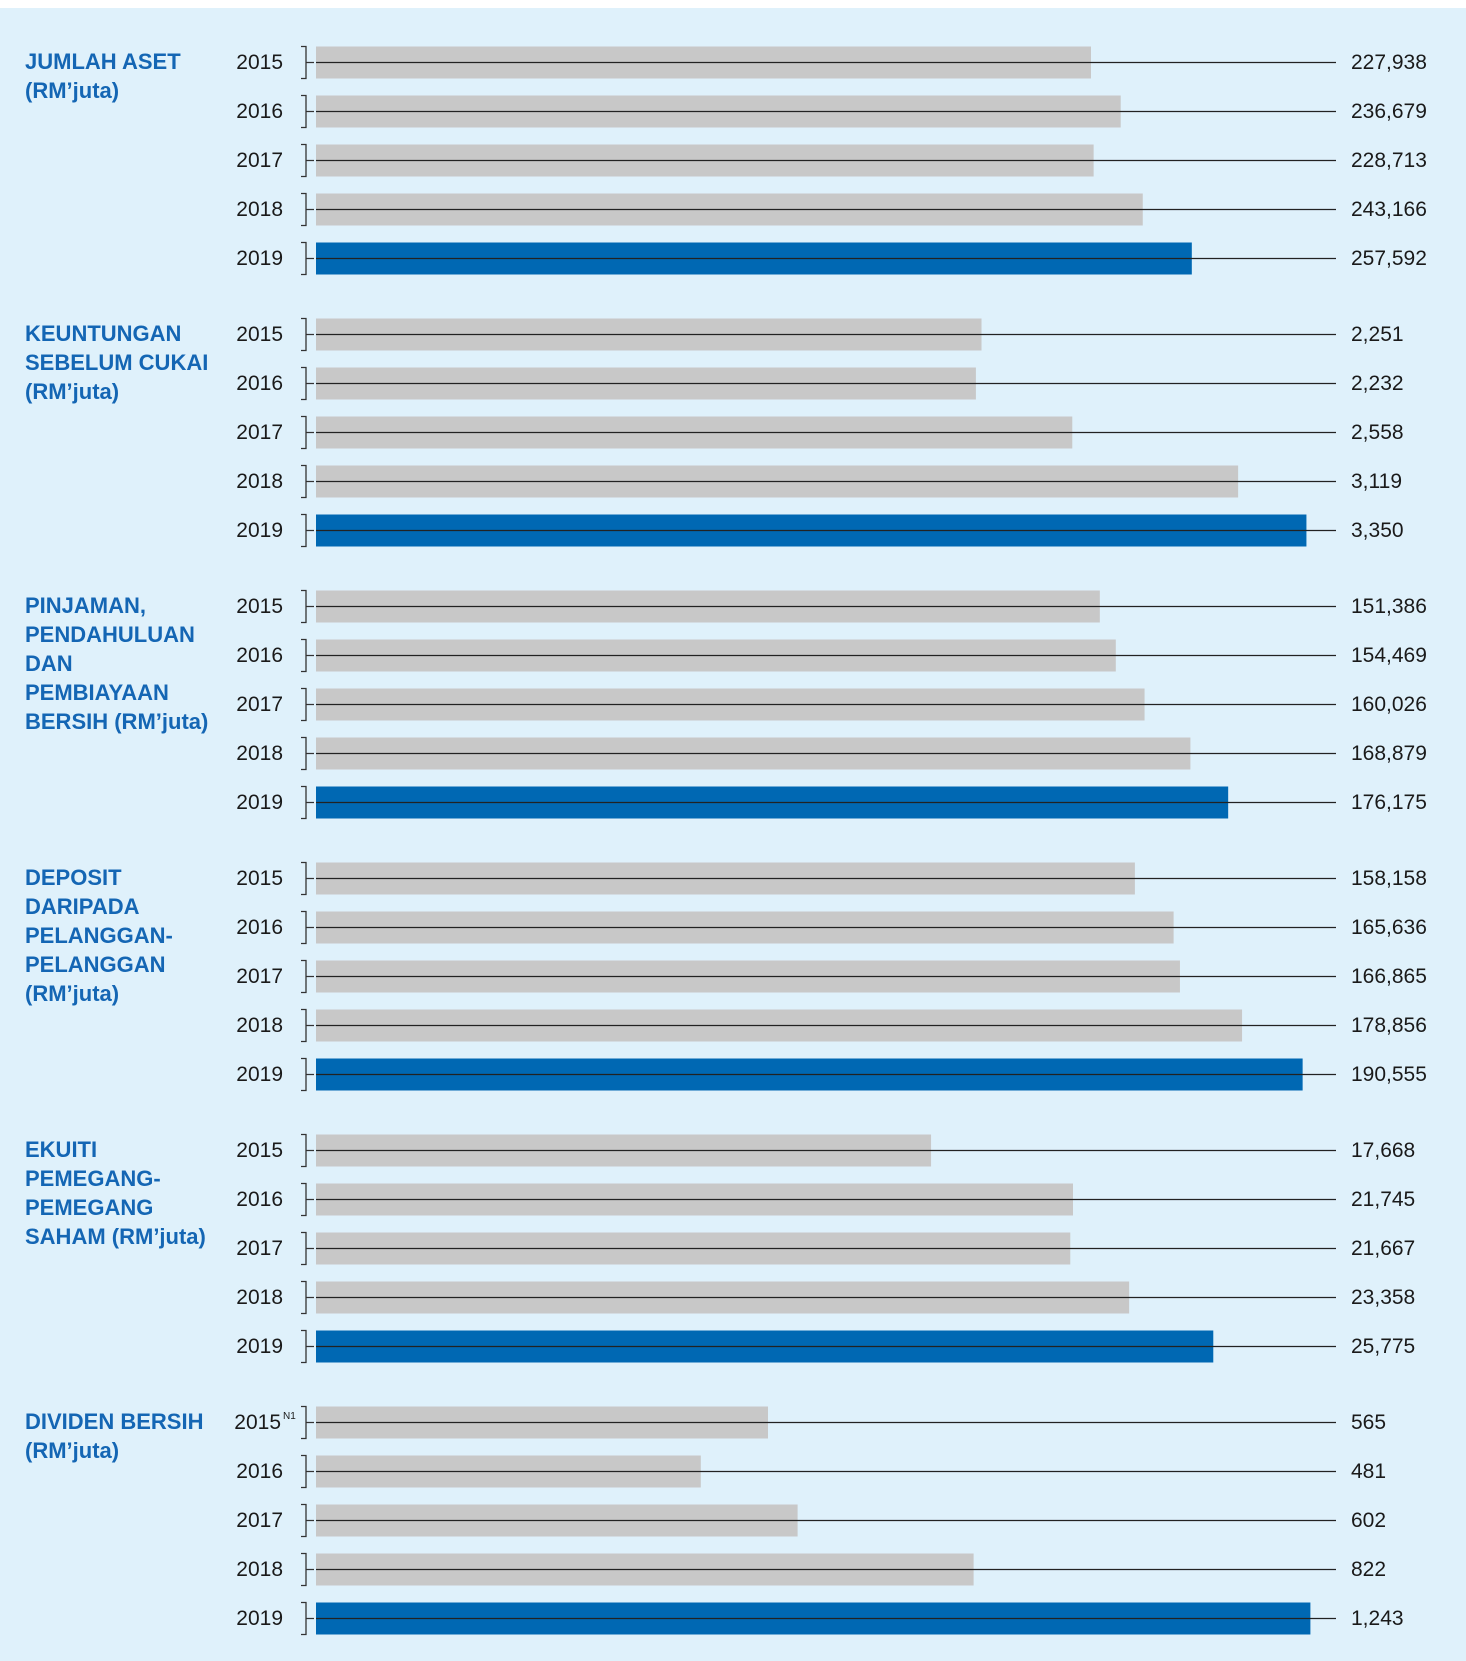  Describe the element at coordinates (1389, 111) in the screenshot. I see `value-label: 236,679` at that location.